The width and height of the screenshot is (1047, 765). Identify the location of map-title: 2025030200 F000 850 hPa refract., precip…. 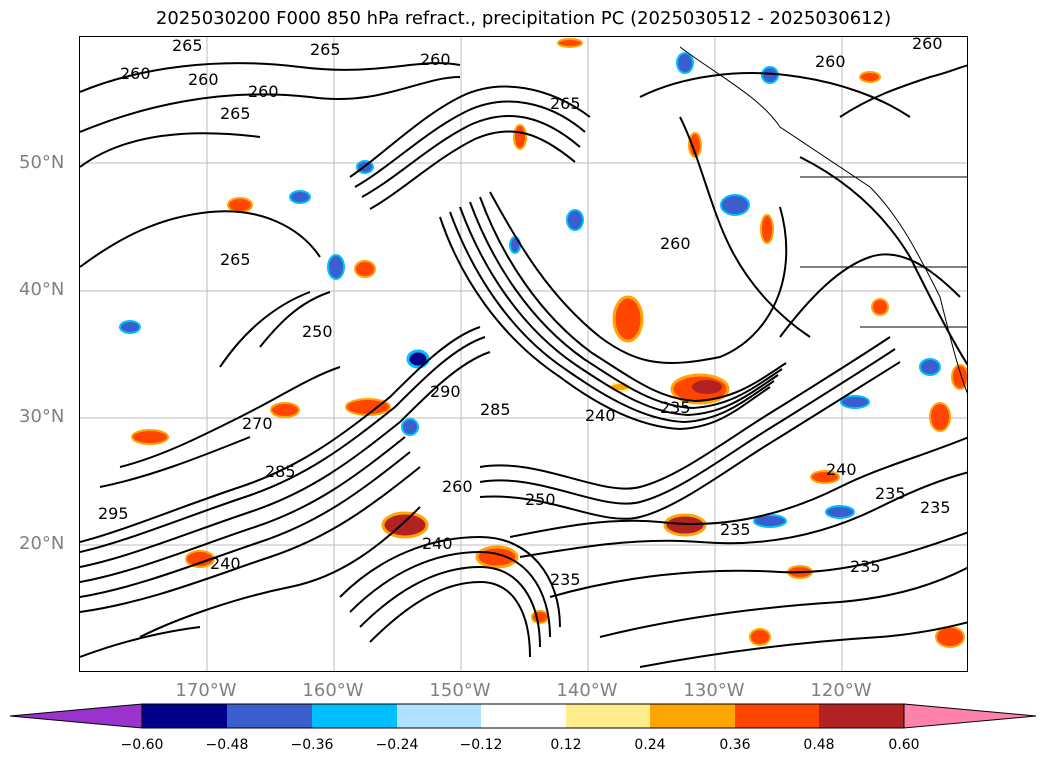
(523, 18).